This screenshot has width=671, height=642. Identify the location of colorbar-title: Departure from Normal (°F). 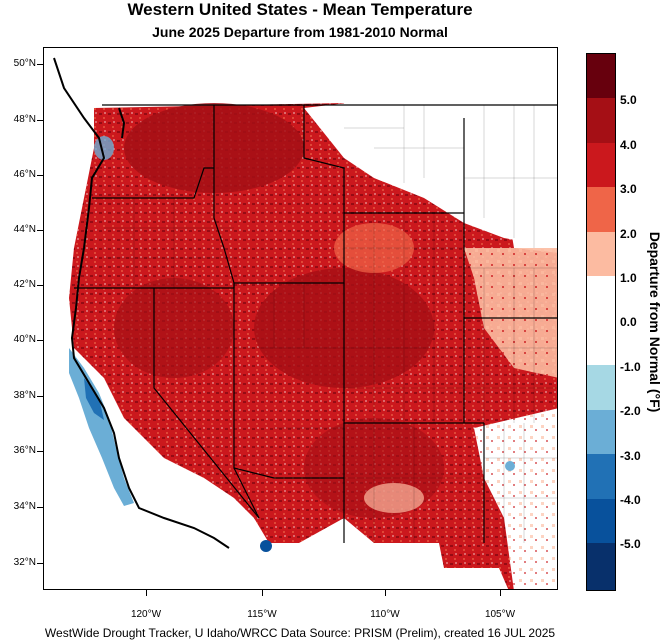
(655, 322).